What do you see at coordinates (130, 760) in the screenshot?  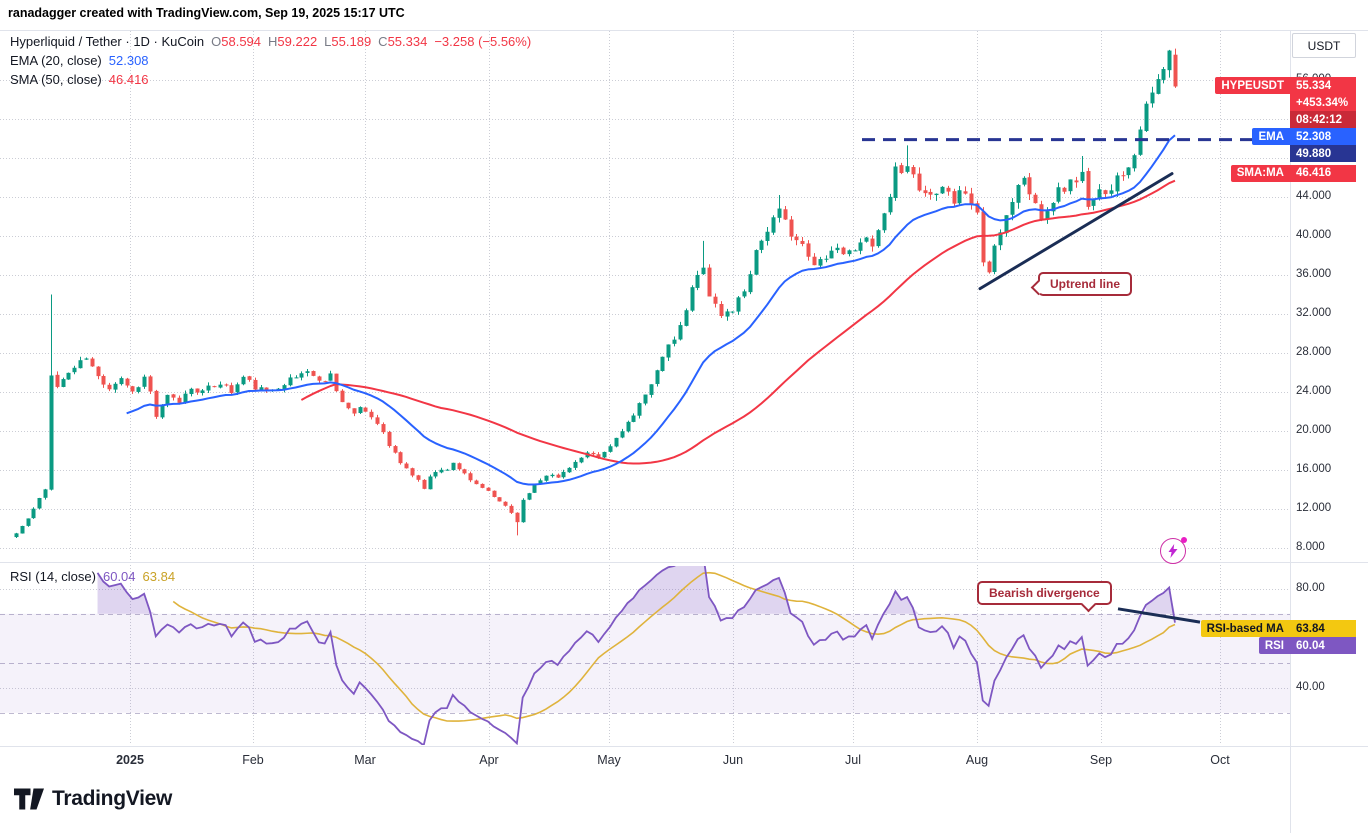 I see `month-label: 2025` at bounding box center [130, 760].